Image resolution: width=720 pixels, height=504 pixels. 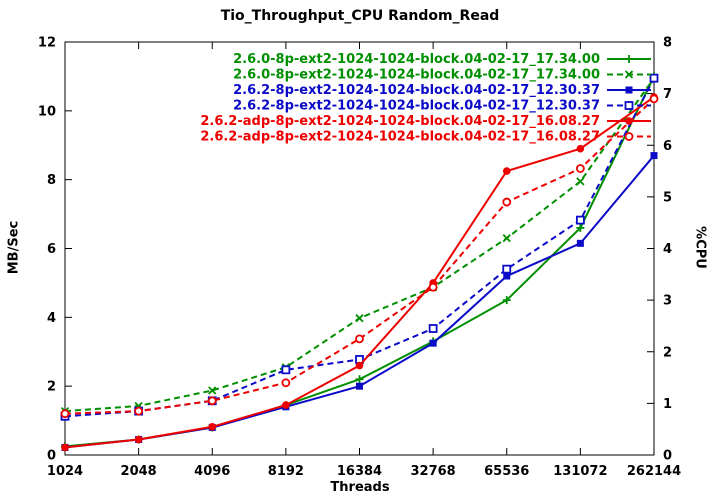 What do you see at coordinates (667, 301) in the screenshot?
I see `y2-tick-label: 3` at bounding box center [667, 301].